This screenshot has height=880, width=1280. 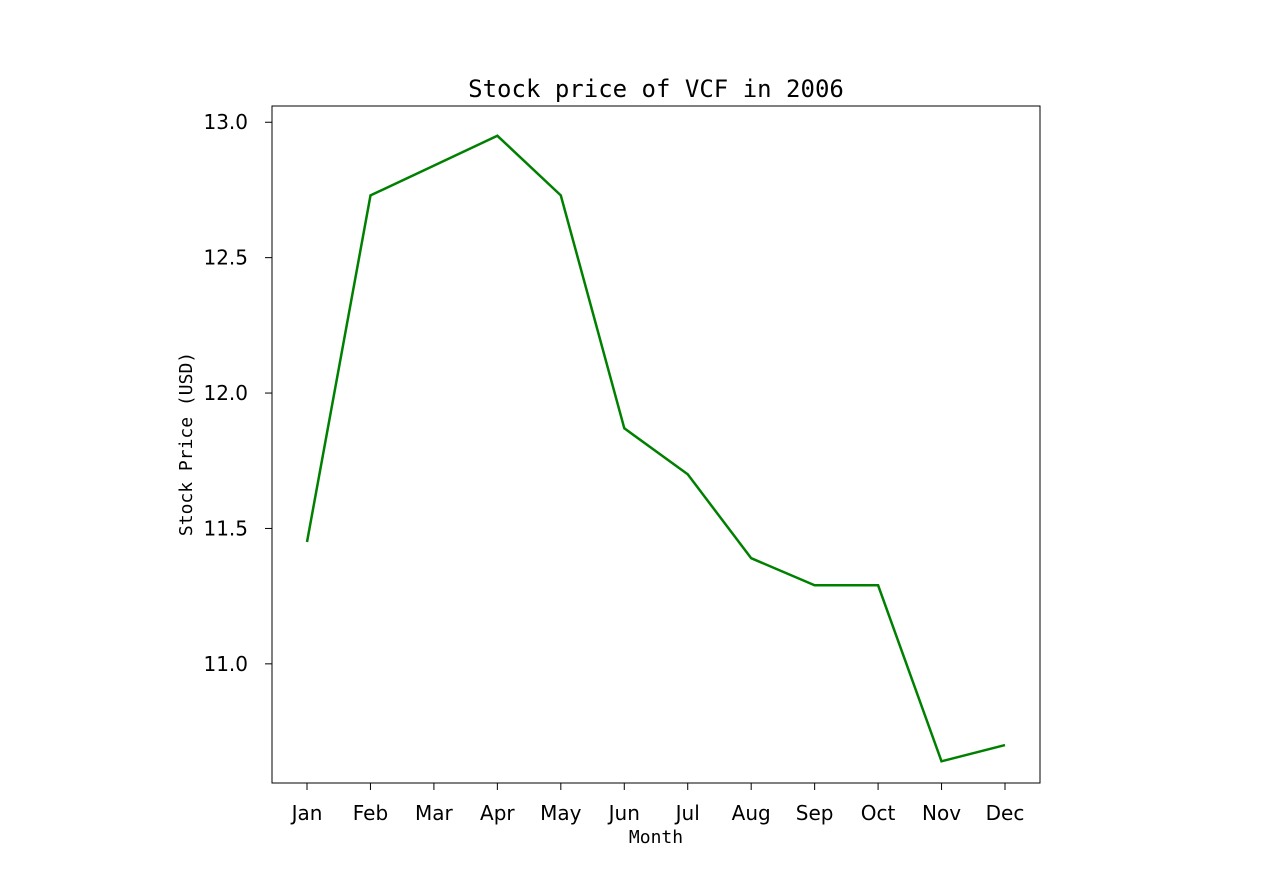 I want to click on x-tick-label: Feb, so click(x=370, y=813).